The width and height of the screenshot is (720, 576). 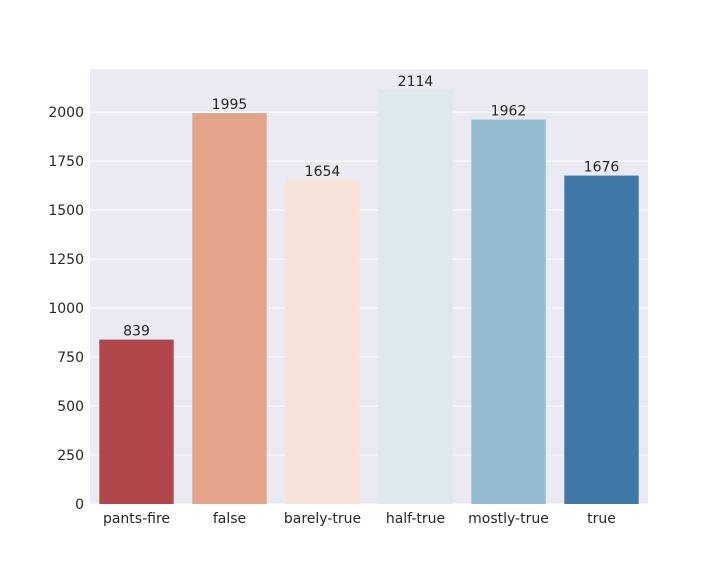 What do you see at coordinates (601, 519) in the screenshot?
I see `x-tick-label: true` at bounding box center [601, 519].